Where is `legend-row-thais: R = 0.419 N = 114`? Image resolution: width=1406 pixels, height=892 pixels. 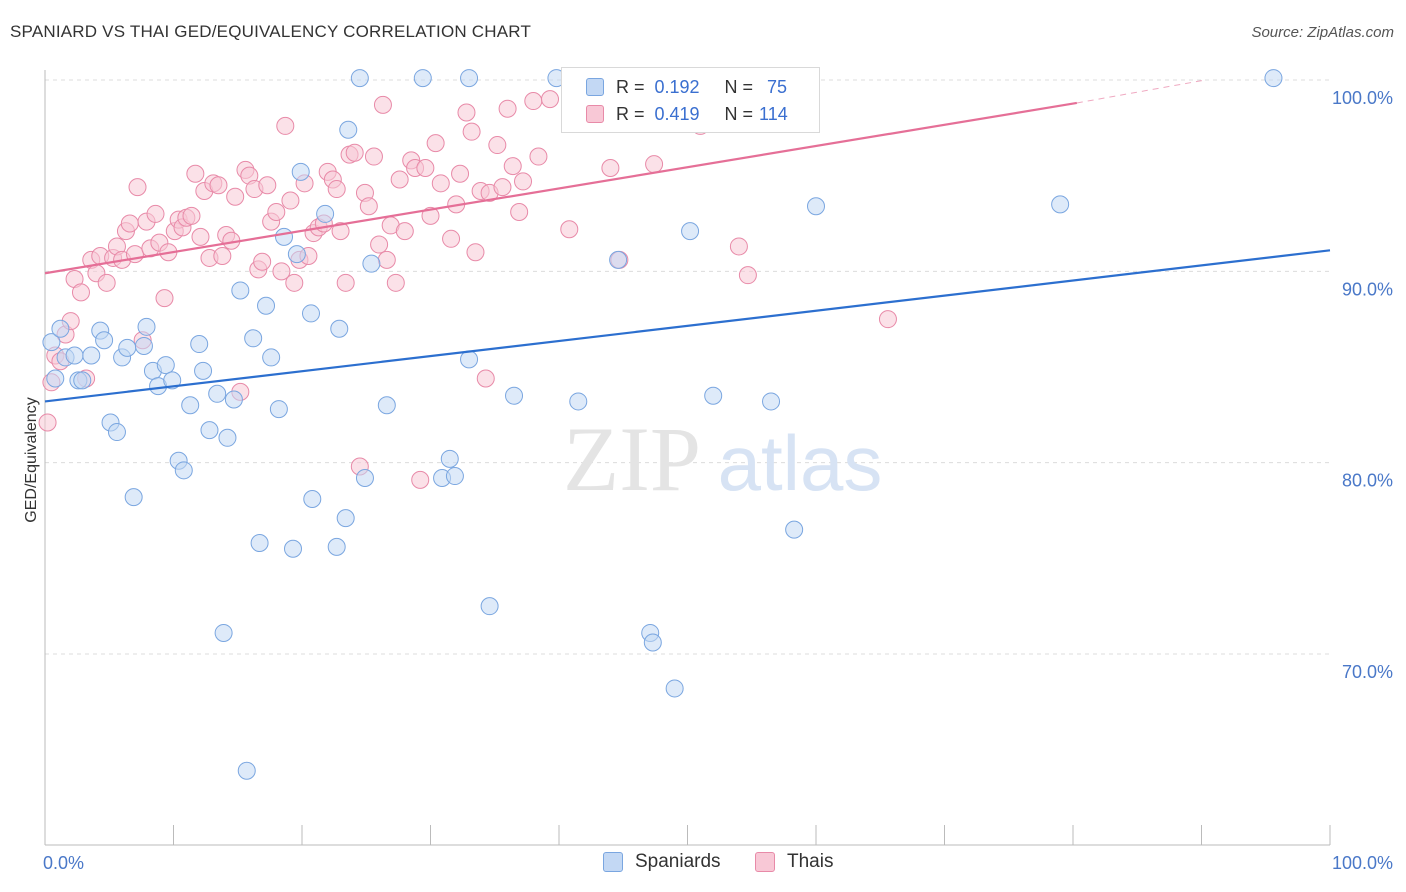
legend-row-thais: R = 0.419 N = 114 is located at coordinates (687, 114).